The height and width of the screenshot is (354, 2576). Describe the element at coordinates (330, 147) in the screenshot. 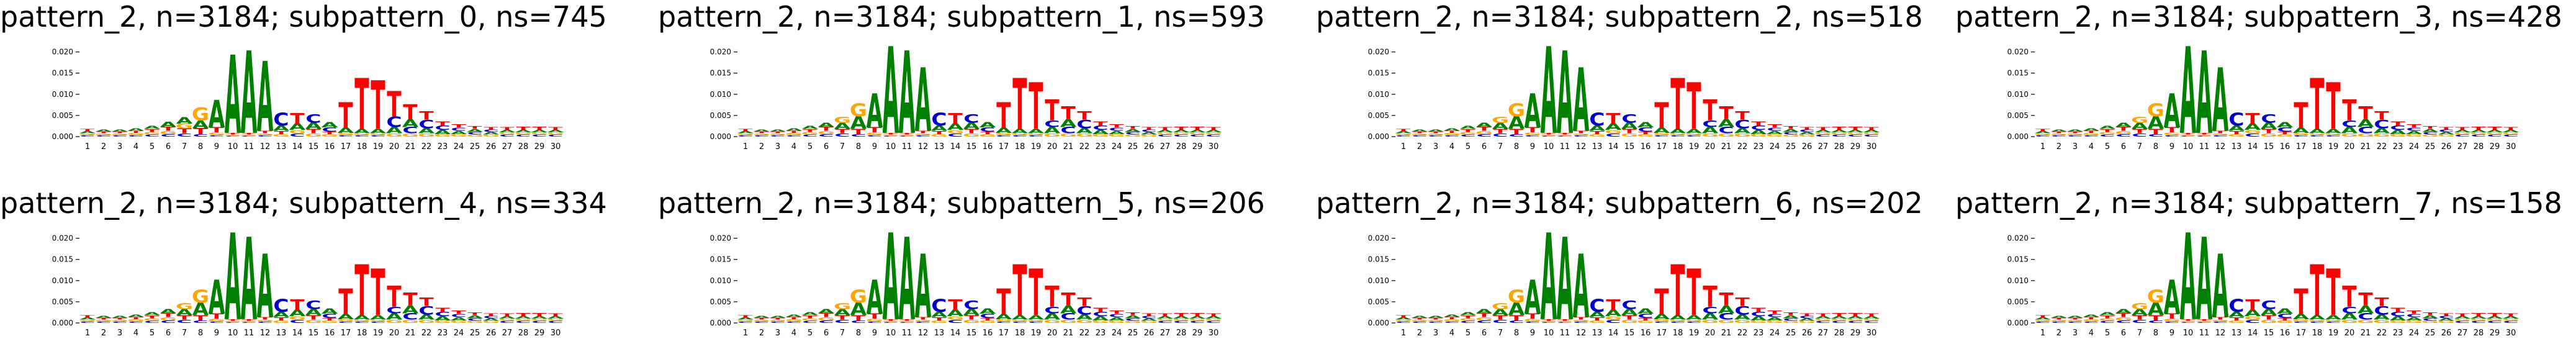

I see `x-tick-label: 16` at that location.